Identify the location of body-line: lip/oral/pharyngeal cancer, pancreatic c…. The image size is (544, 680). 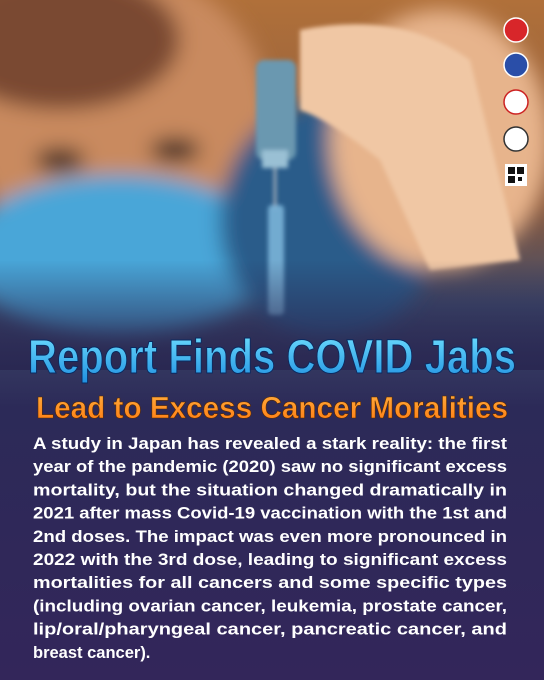
(270, 630).